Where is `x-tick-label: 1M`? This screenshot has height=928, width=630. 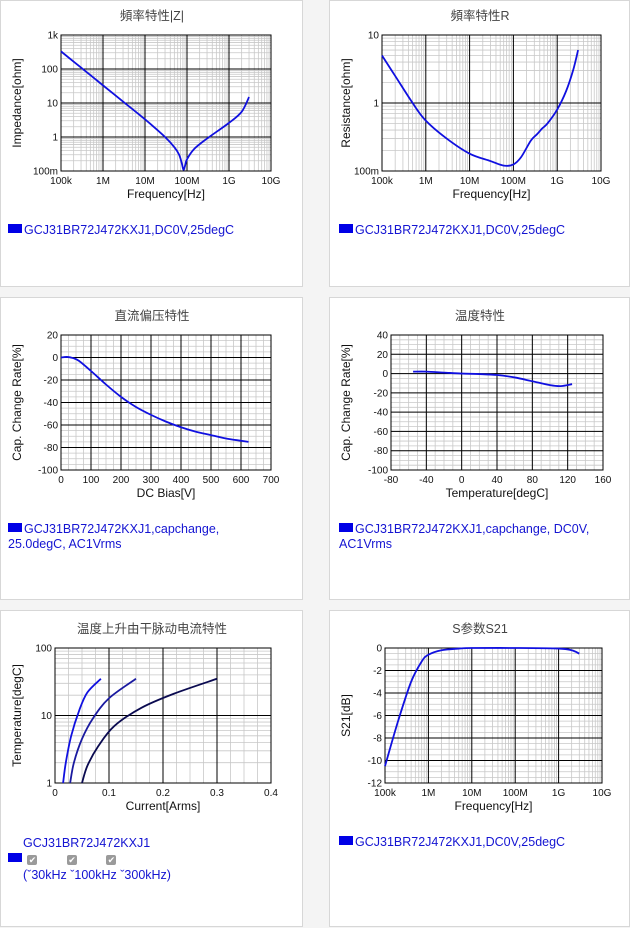
x-tick-label: 1M is located at coordinates (426, 181).